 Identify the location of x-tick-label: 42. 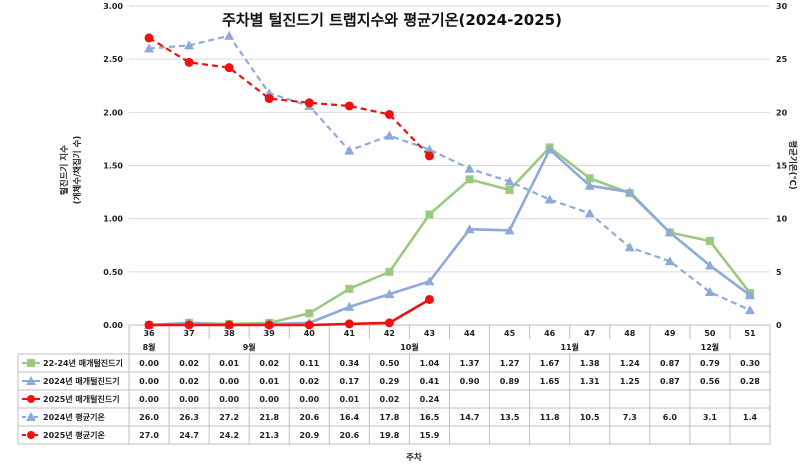
(389, 333).